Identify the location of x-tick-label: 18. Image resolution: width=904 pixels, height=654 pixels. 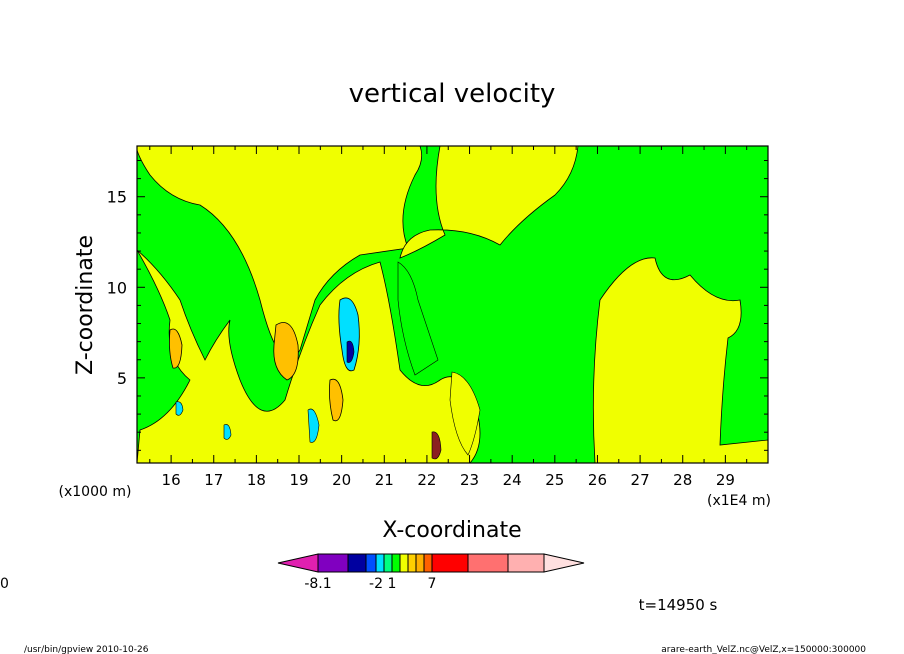
(256, 480).